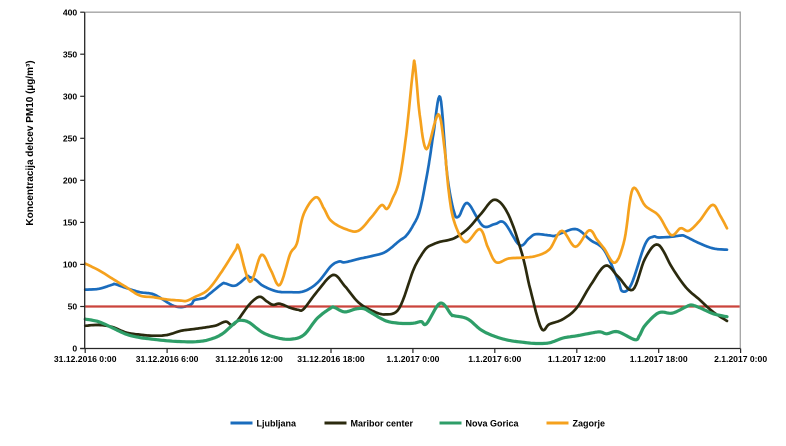 The height and width of the screenshot is (446, 786). What do you see at coordinates (30, 142) in the screenshot?
I see `svg-text:Koncentracija delcev PM10 (µg/: Koncentracija delcev PM10 (µg/m³)` at bounding box center [30, 142].